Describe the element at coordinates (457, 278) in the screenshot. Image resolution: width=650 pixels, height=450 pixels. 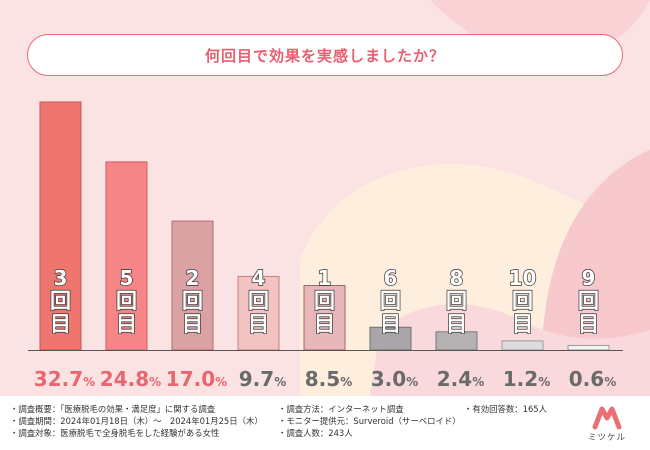
I see `category-label-number: 8` at that location.